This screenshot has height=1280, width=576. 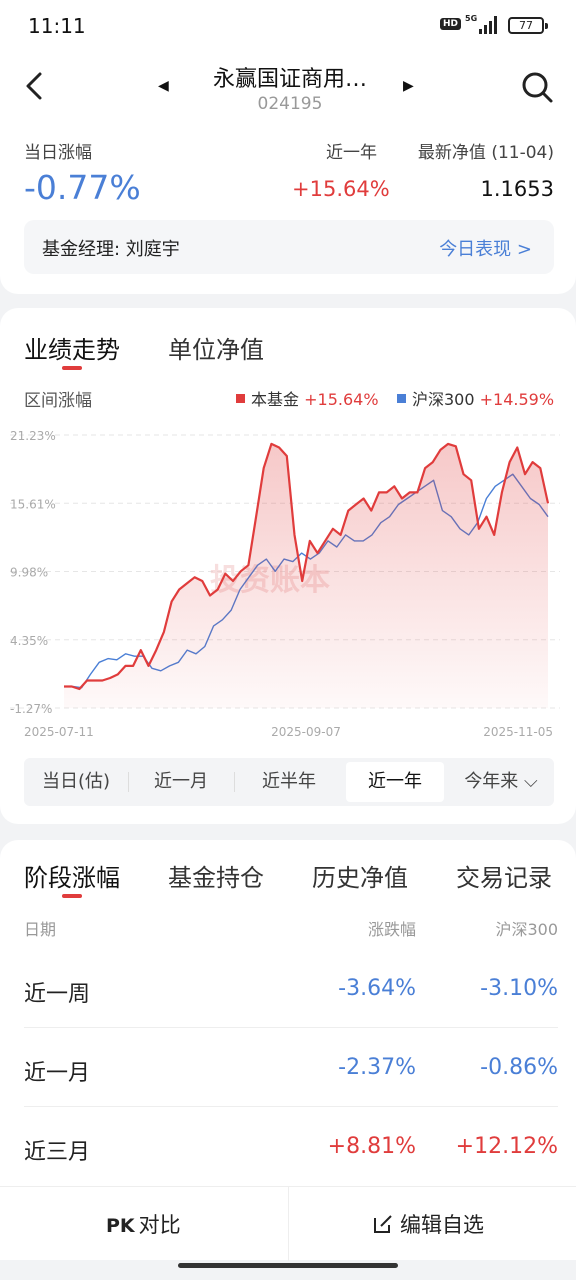 What do you see at coordinates (120, 1226) in the screenshot?
I see `pk-icon: PK` at bounding box center [120, 1226].